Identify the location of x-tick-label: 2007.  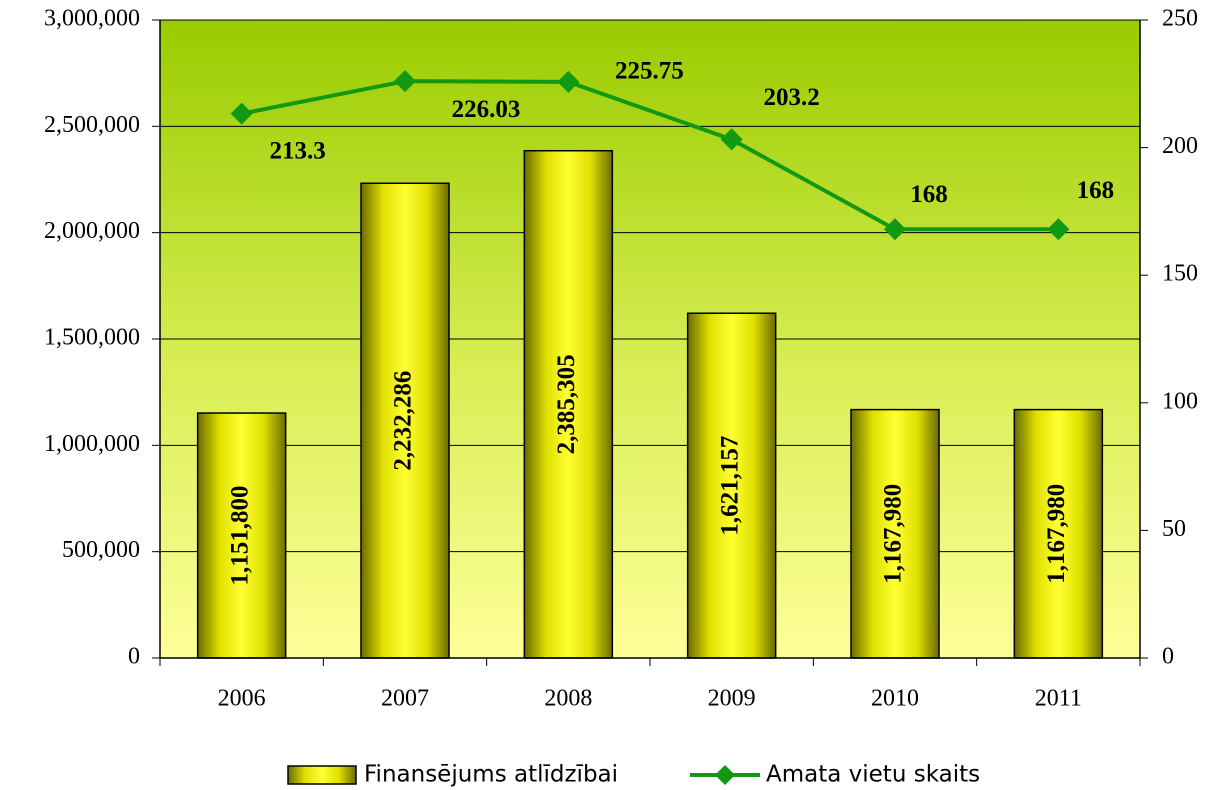
(405, 699).